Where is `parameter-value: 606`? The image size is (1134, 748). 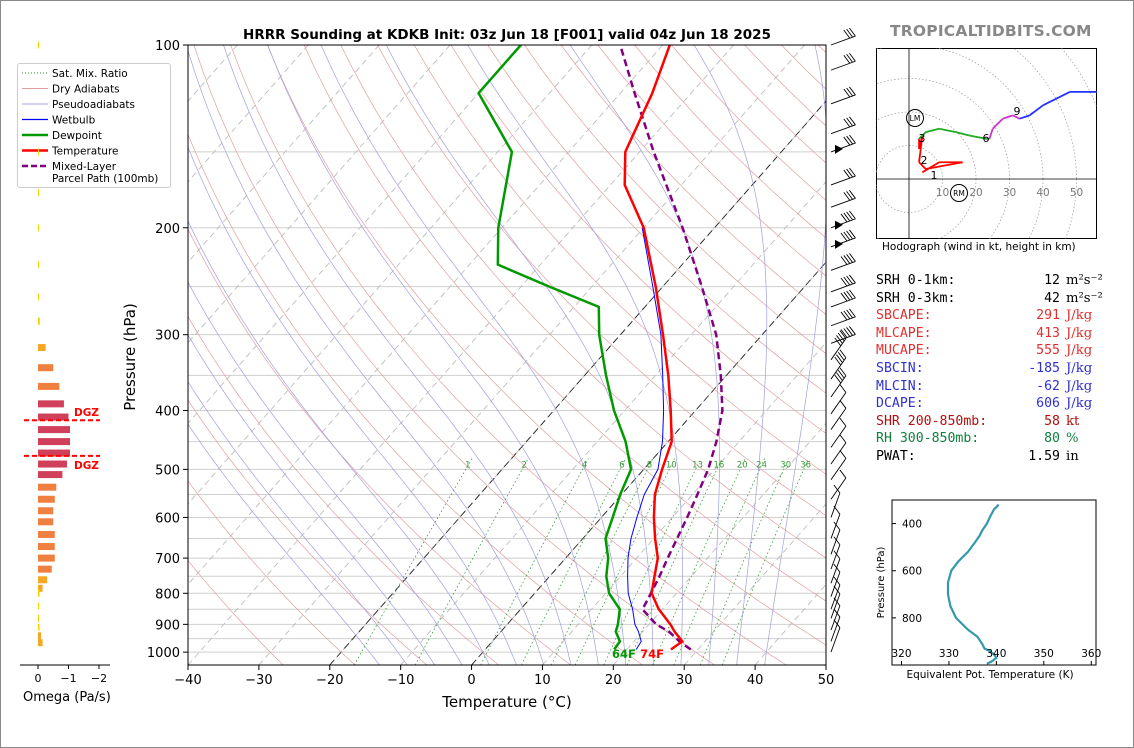
parameter-value: 606 is located at coordinates (1048, 404).